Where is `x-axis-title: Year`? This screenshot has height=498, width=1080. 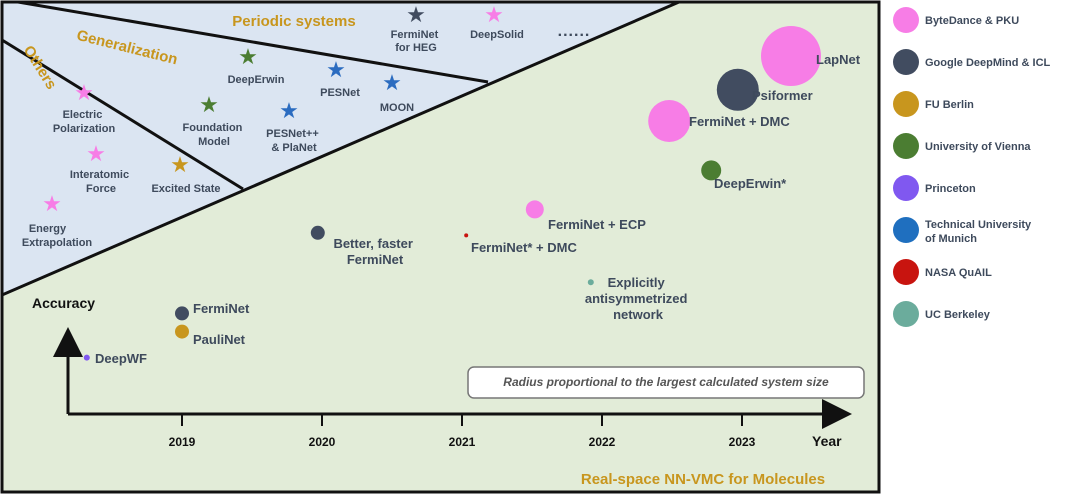 x-axis-title: Year is located at coordinates (827, 441).